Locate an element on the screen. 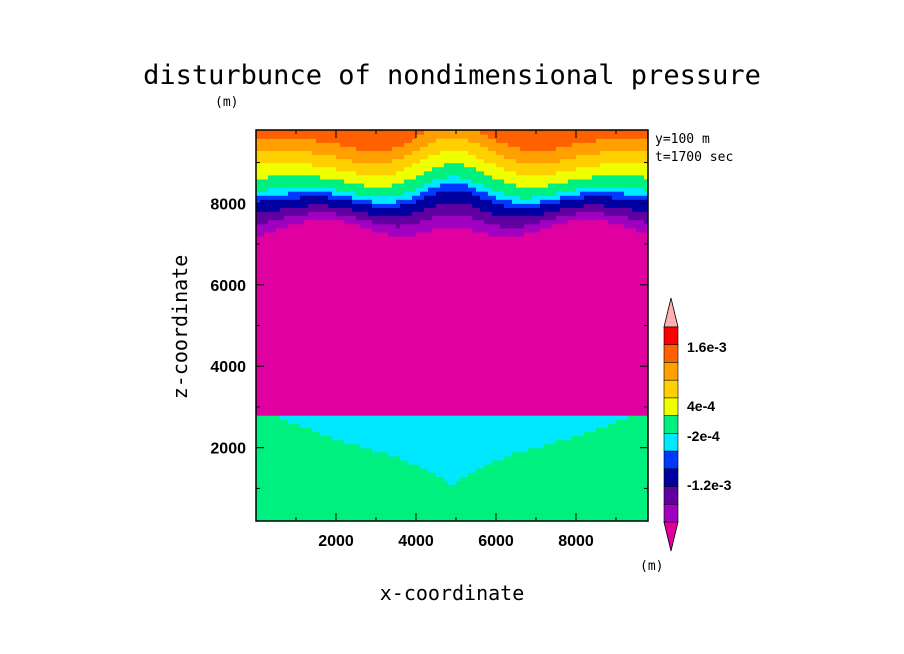 The width and height of the screenshot is (904, 654). y-tick-label: 6000 is located at coordinates (228, 286).